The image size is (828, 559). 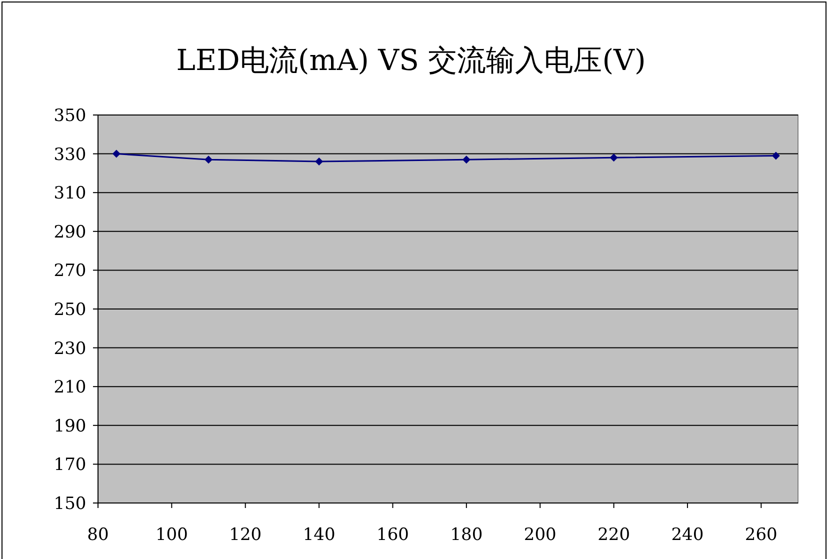 What do you see at coordinates (245, 535) in the screenshot?
I see `x-tick-label: 120` at bounding box center [245, 535].